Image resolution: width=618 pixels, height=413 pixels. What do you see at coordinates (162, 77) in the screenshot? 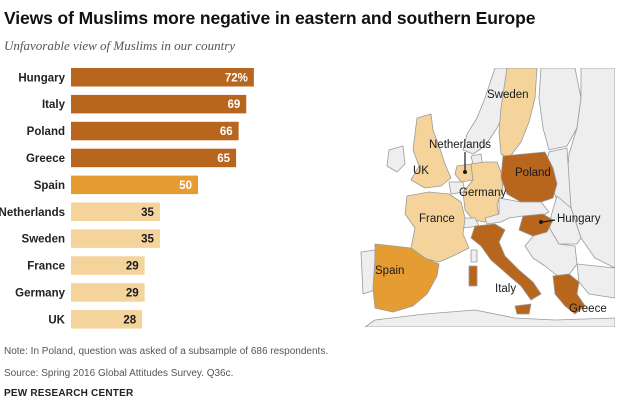
I see `bar-hungary` at bounding box center [162, 77].